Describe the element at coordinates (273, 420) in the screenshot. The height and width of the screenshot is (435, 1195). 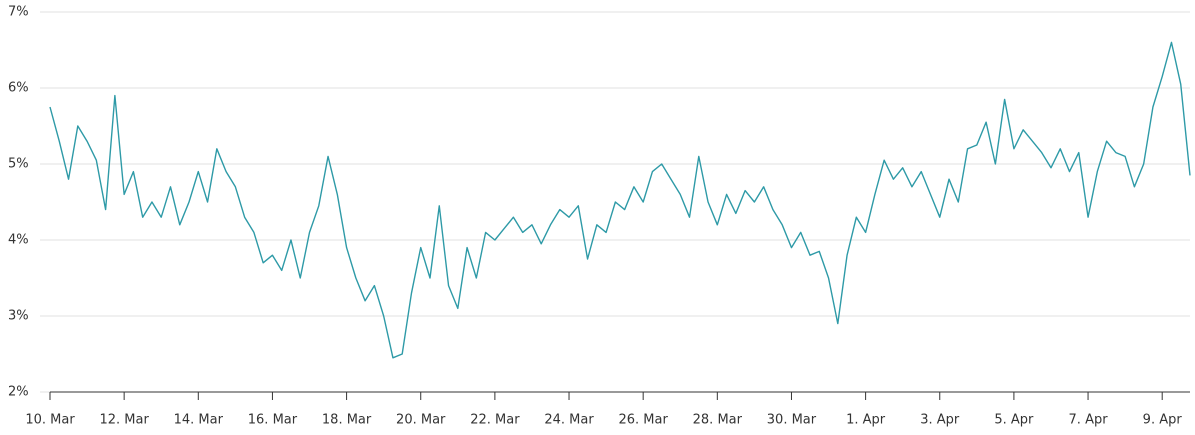
I see `x-tick-label: 16. Mar` at that location.